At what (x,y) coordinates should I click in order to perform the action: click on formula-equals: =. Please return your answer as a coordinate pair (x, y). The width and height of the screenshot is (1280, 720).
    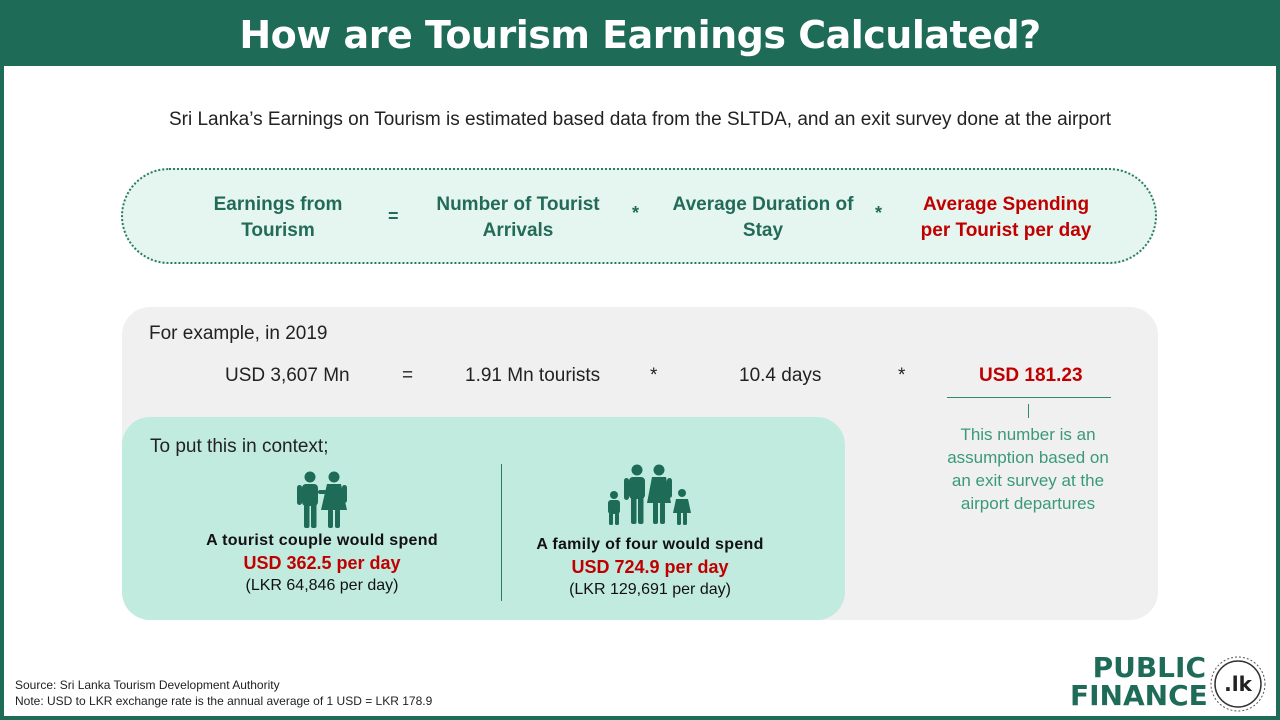
    Looking at the image, I should click on (393, 216).